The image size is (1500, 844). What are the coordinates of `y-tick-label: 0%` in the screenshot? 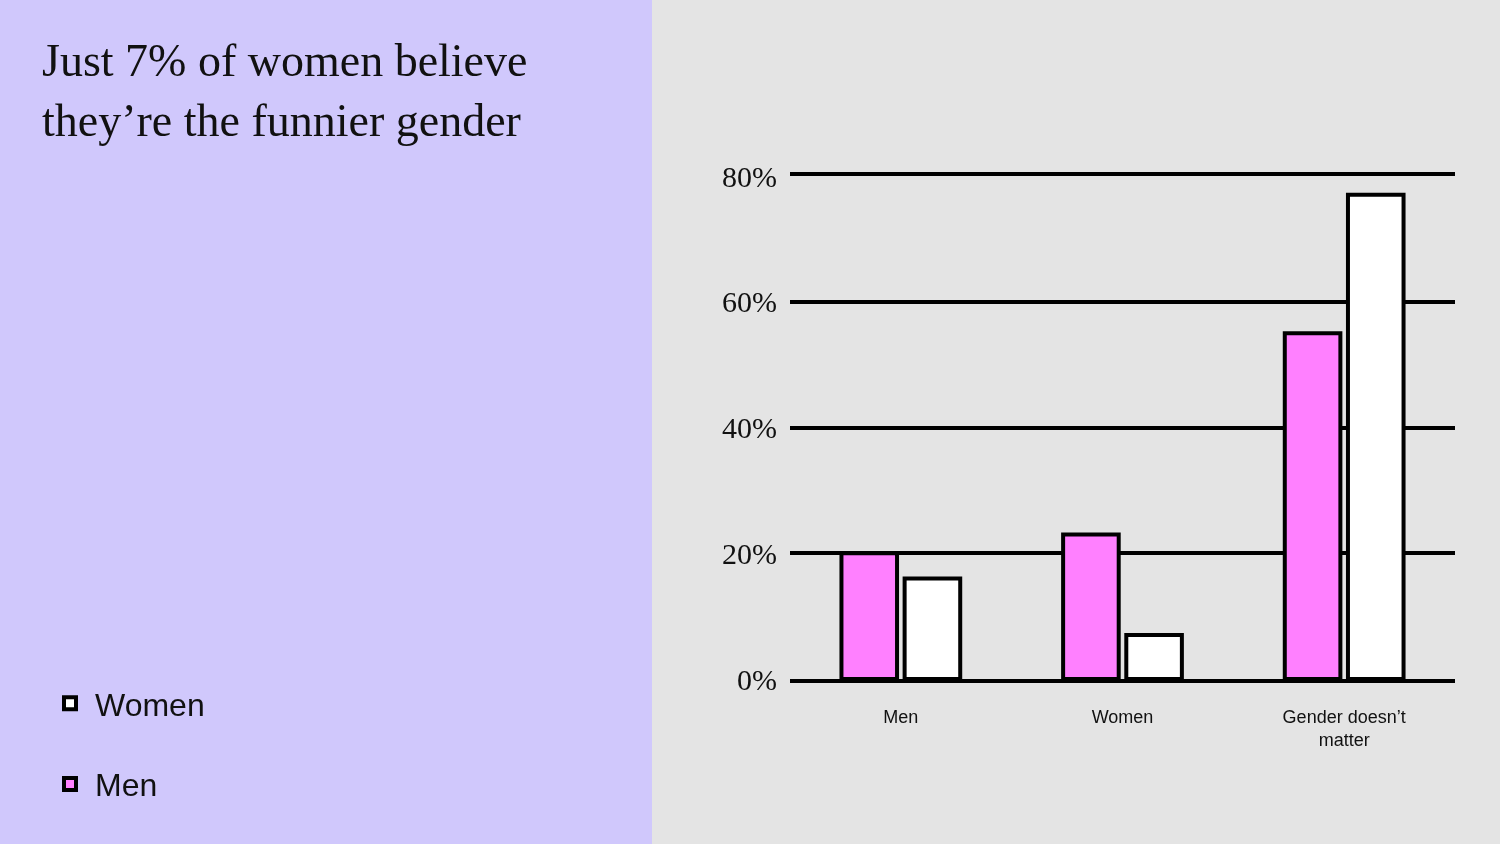 It's located at (757, 679).